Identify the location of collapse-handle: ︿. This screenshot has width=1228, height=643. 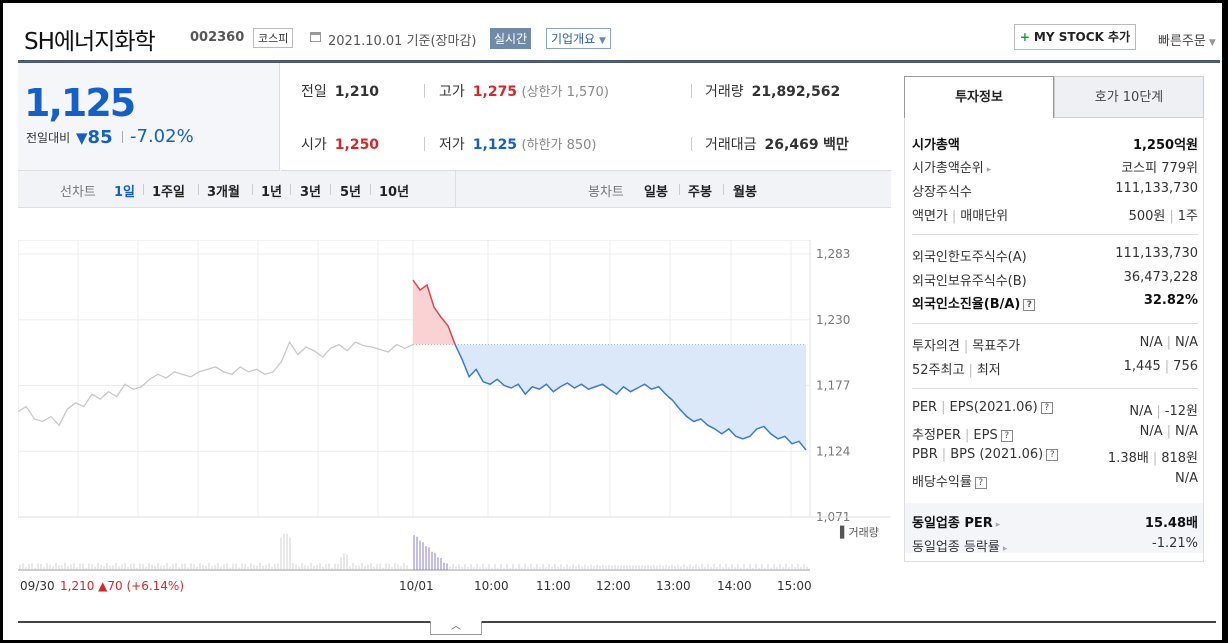
(456, 628).